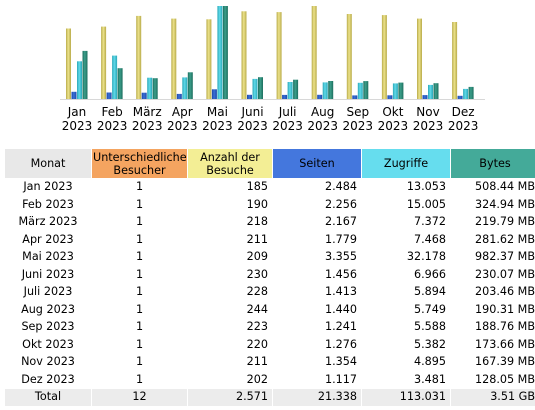  What do you see at coordinates (48, 222) in the screenshot?
I see `row-month: März 2023` at bounding box center [48, 222].